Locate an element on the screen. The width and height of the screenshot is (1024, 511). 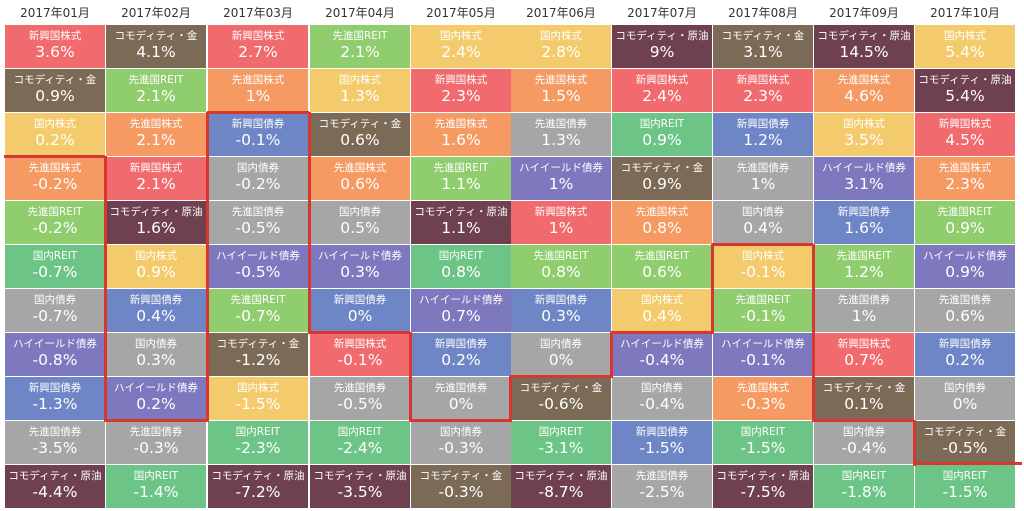
asset-cell: 先進国REIT -0.1% is located at coordinates (763, 310).